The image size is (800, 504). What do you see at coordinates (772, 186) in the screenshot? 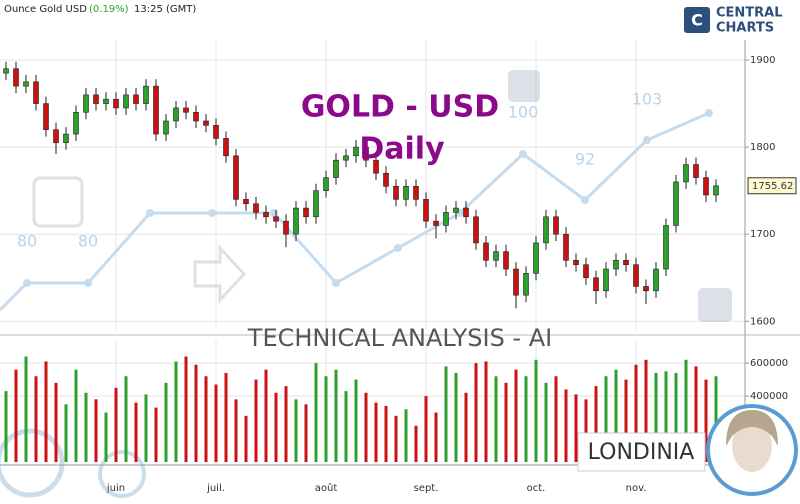
I see `last-price-label: 1755.62` at bounding box center [772, 186].